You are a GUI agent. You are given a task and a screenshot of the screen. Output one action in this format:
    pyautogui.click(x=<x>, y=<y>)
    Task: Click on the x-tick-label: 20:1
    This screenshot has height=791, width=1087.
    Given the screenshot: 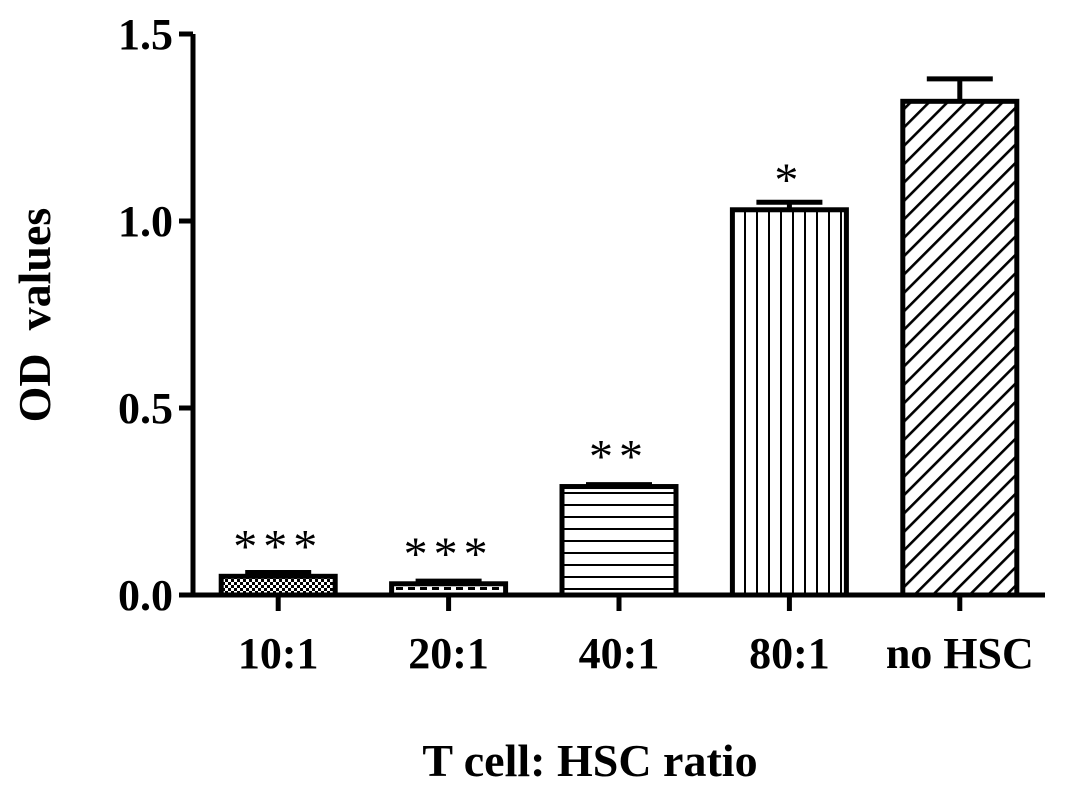 What is the action you would take?
    pyautogui.click(x=448, y=653)
    